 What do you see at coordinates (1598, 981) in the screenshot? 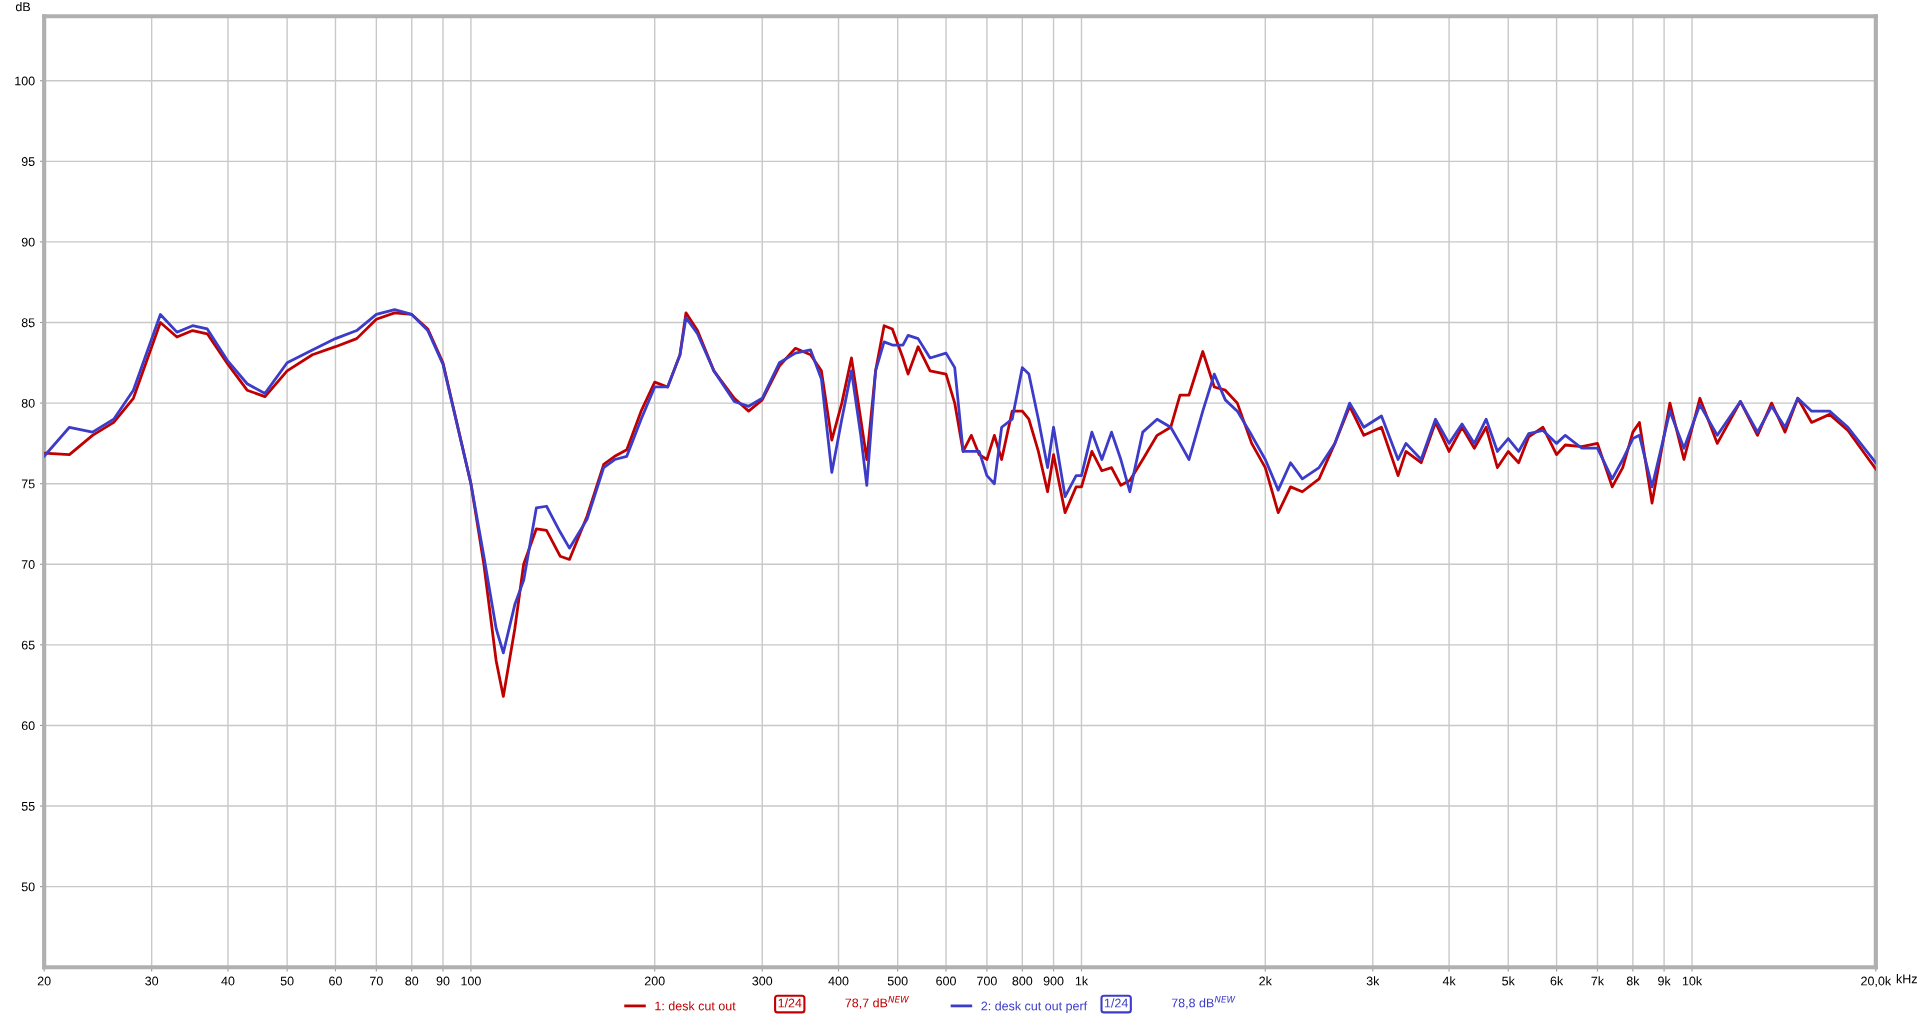
I see `x-tick-label: 7k` at bounding box center [1598, 981].